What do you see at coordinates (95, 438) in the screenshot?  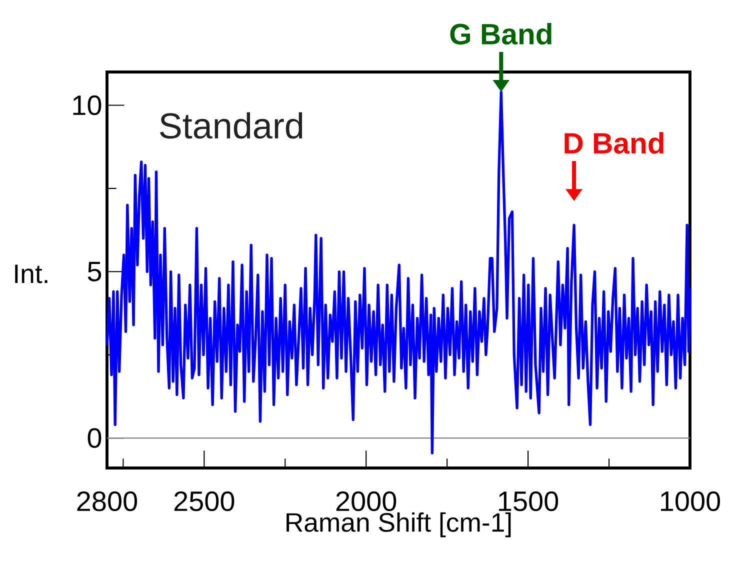 I see `y-tick-label: 0` at bounding box center [95, 438].